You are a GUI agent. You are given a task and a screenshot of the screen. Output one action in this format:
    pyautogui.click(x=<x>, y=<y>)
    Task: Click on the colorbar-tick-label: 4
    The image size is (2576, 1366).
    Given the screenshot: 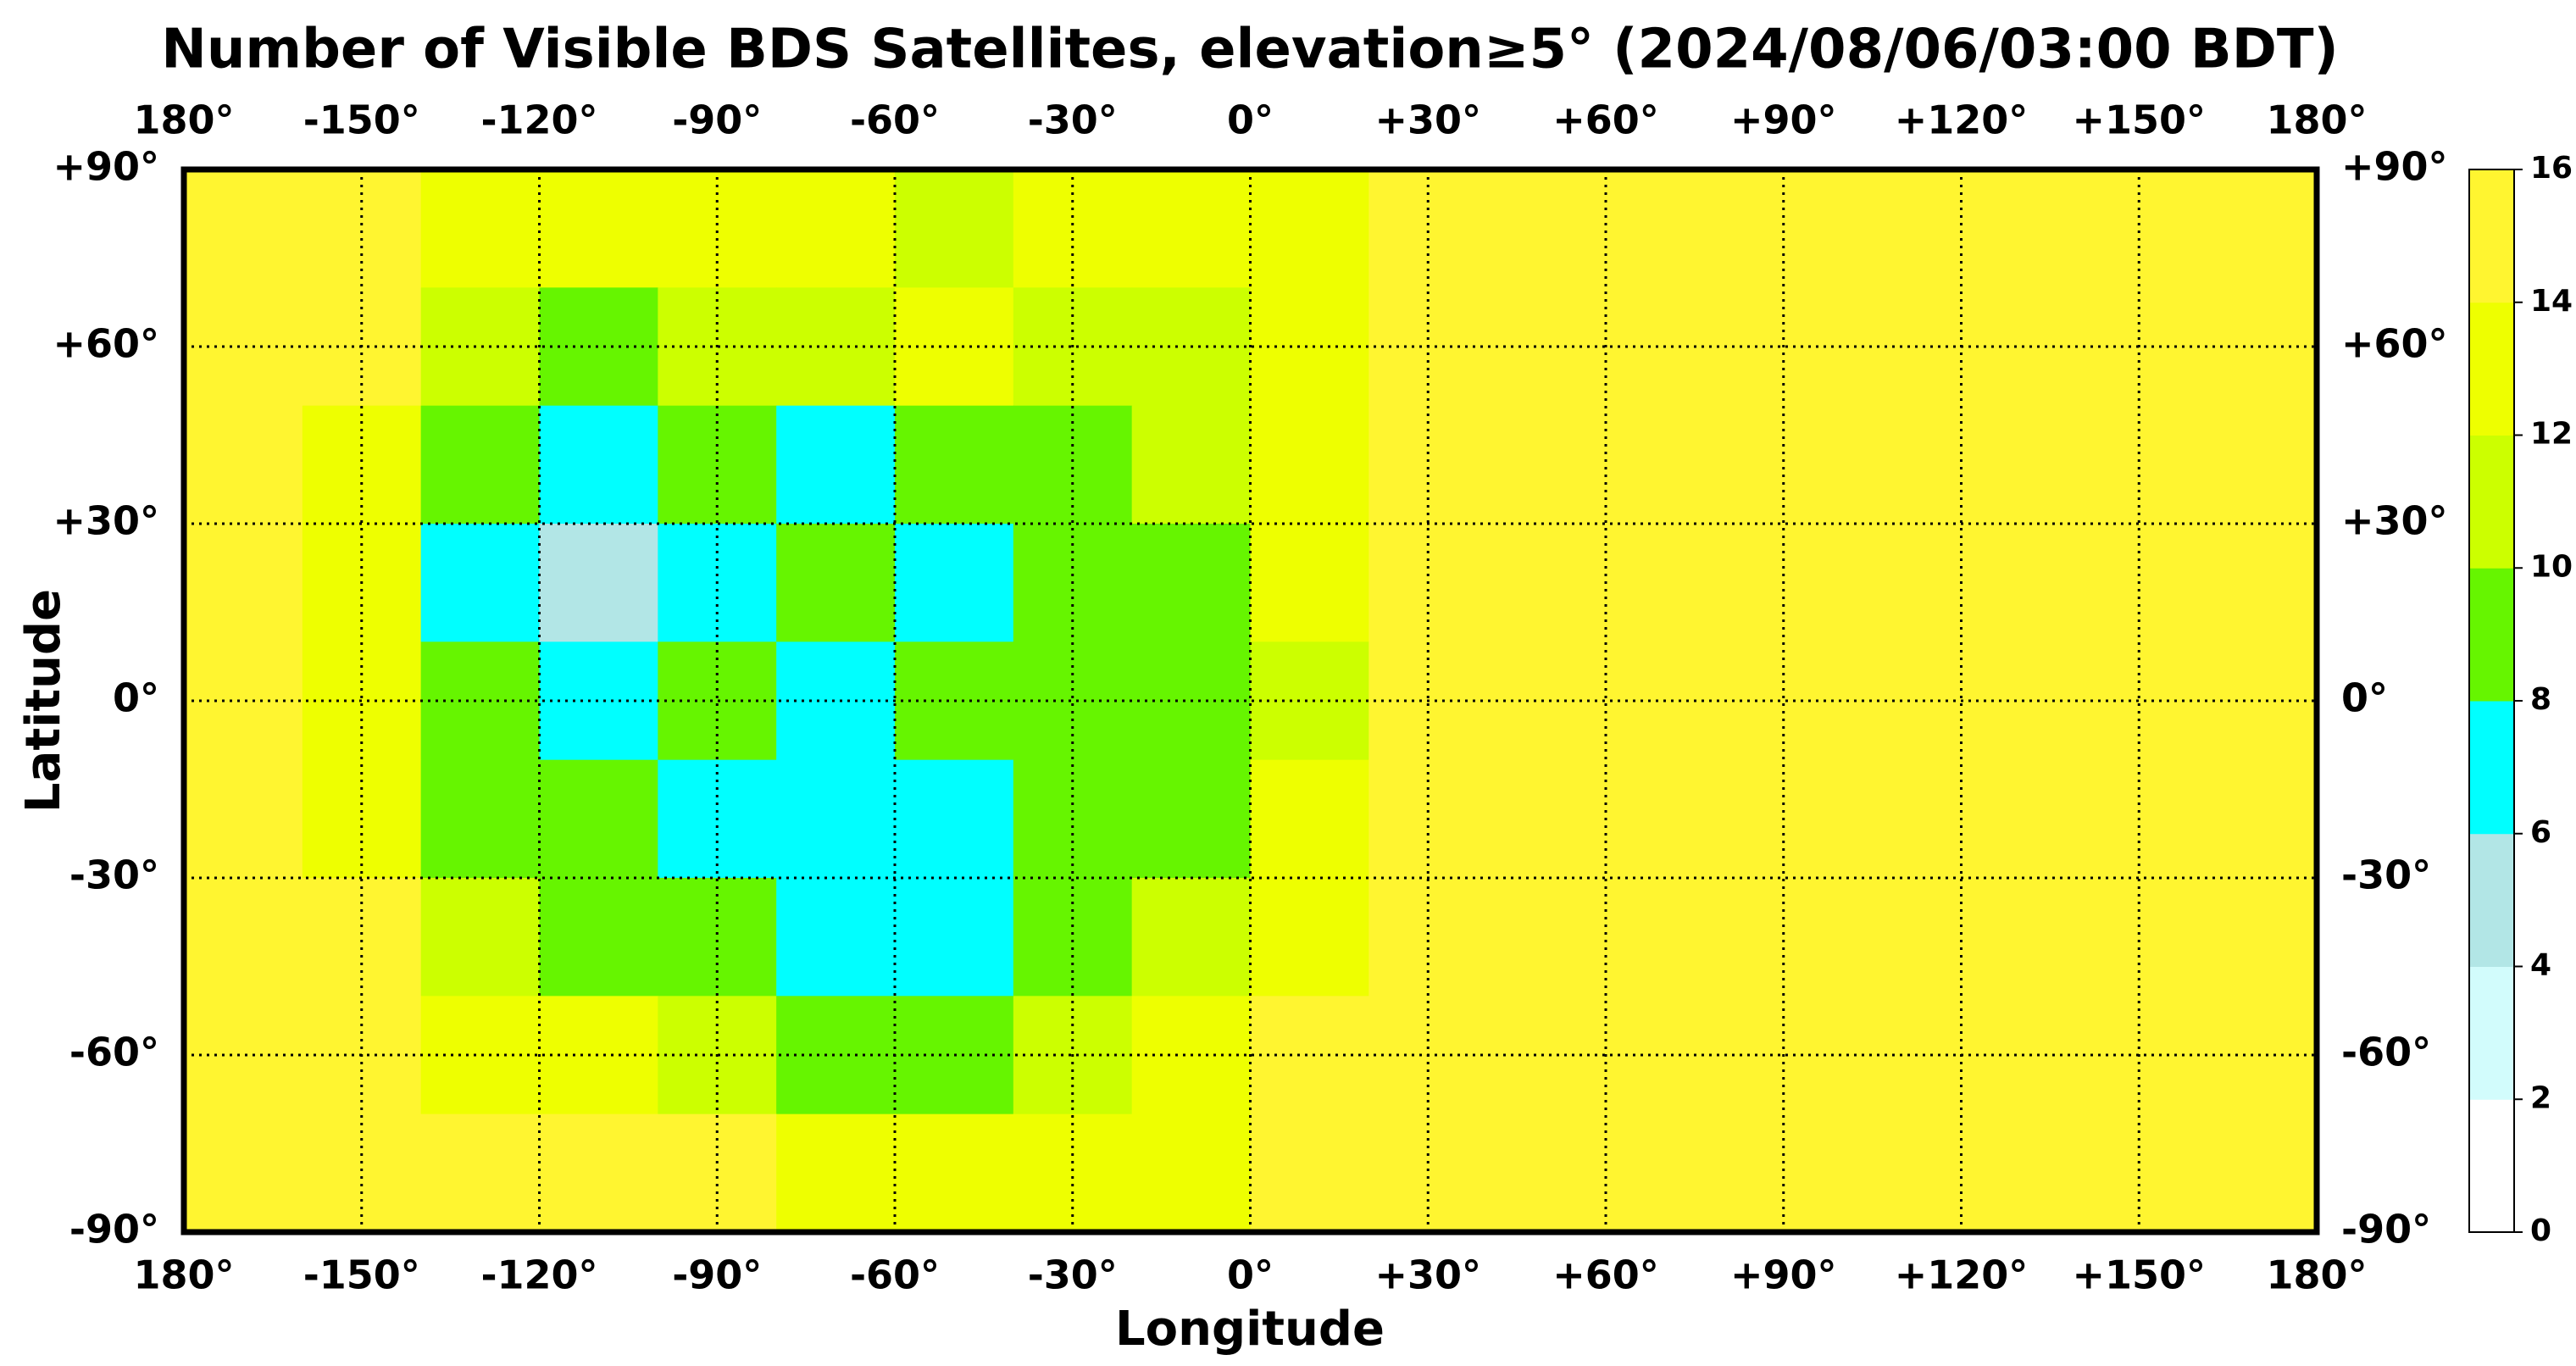 What is the action you would take?
    pyautogui.click(x=2540, y=965)
    